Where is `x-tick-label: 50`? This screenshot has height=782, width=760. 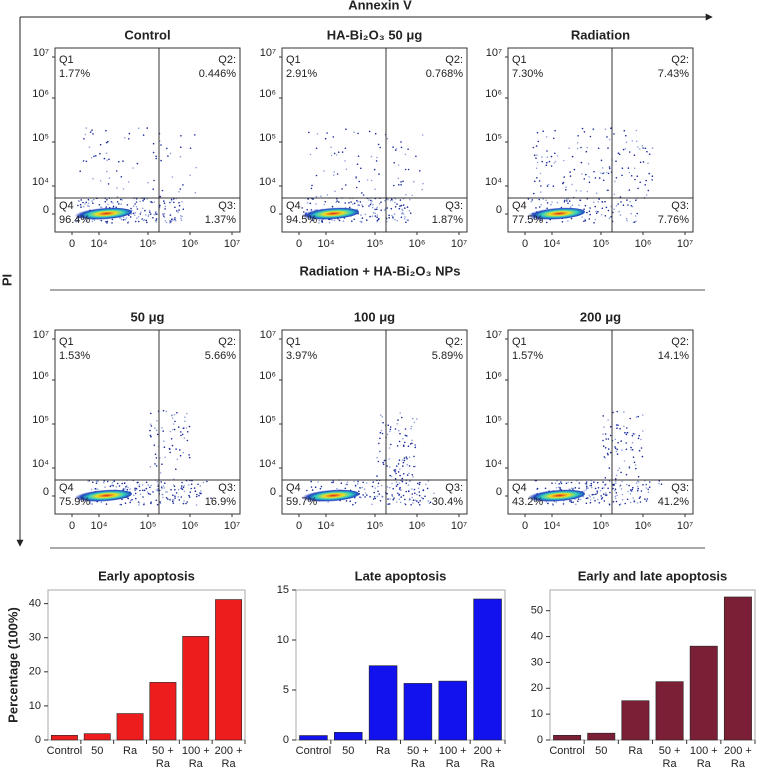
x-tick-label: 50 is located at coordinates (601, 751).